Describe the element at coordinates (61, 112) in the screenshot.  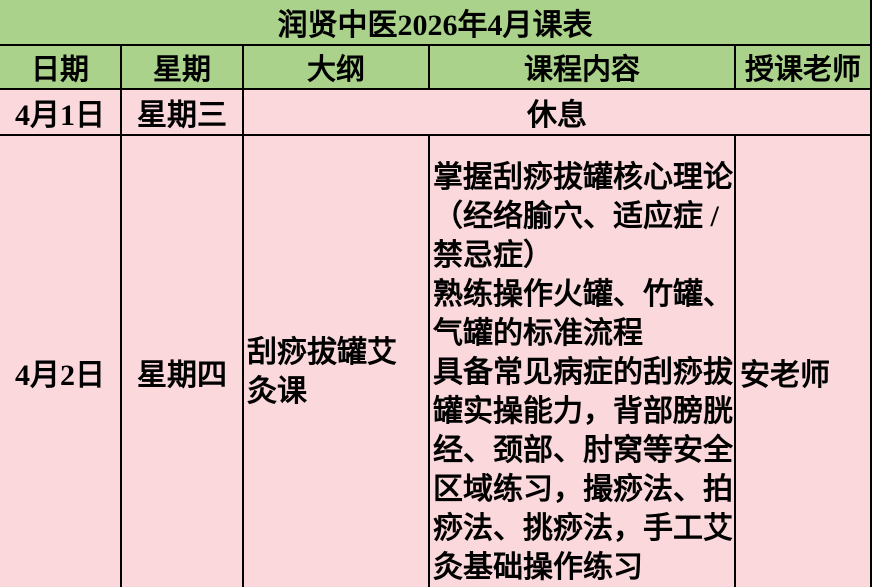
I see `date-cell: 4月1日` at that location.